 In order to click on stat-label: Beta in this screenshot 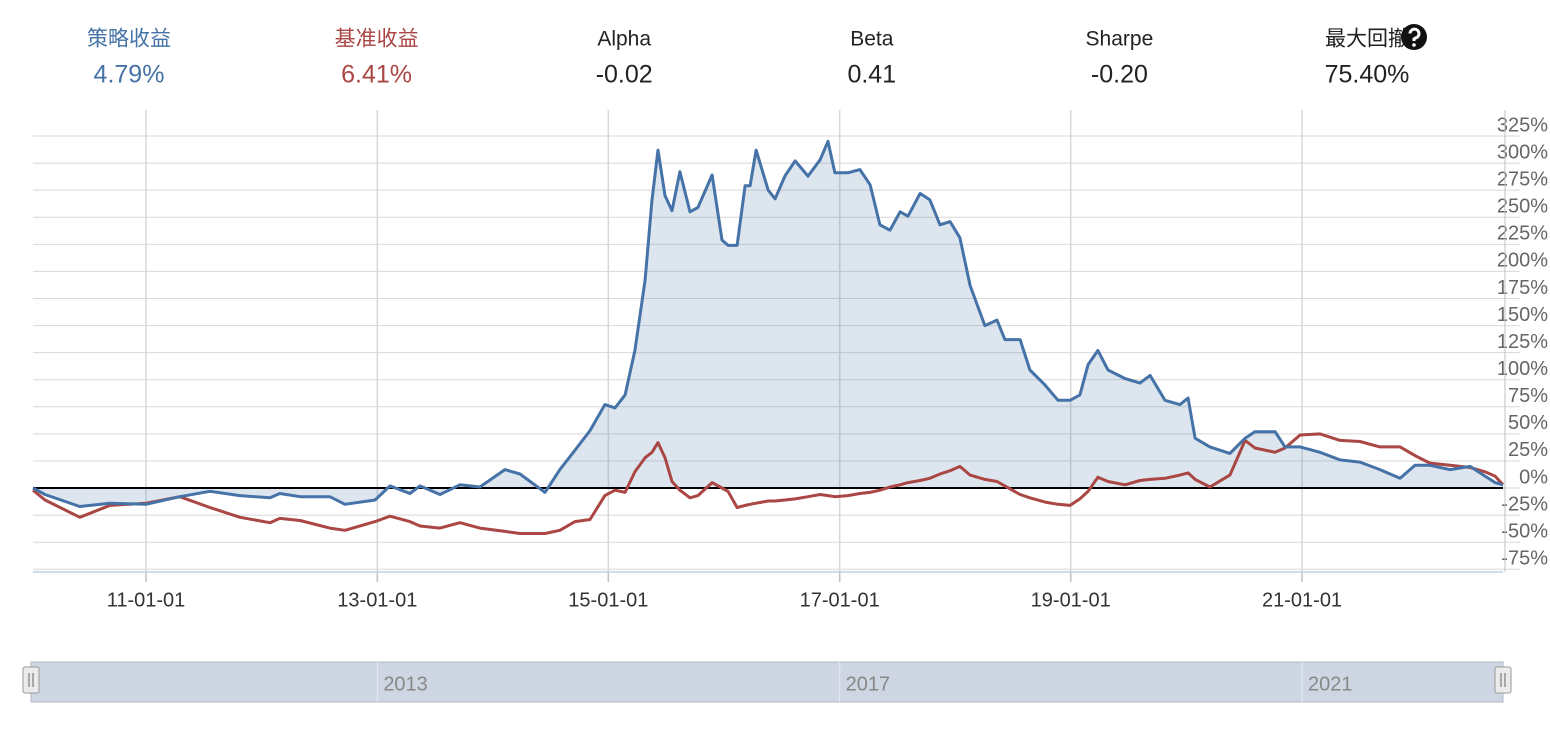, I will do `click(872, 39)`.